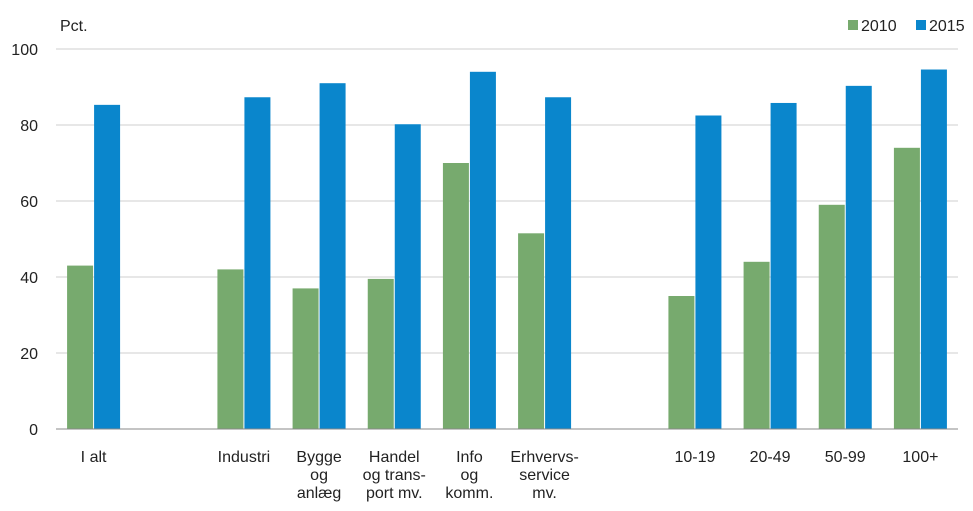 The height and width of the screenshot is (511, 973). I want to click on legend: 2010 2015, so click(906, 26).